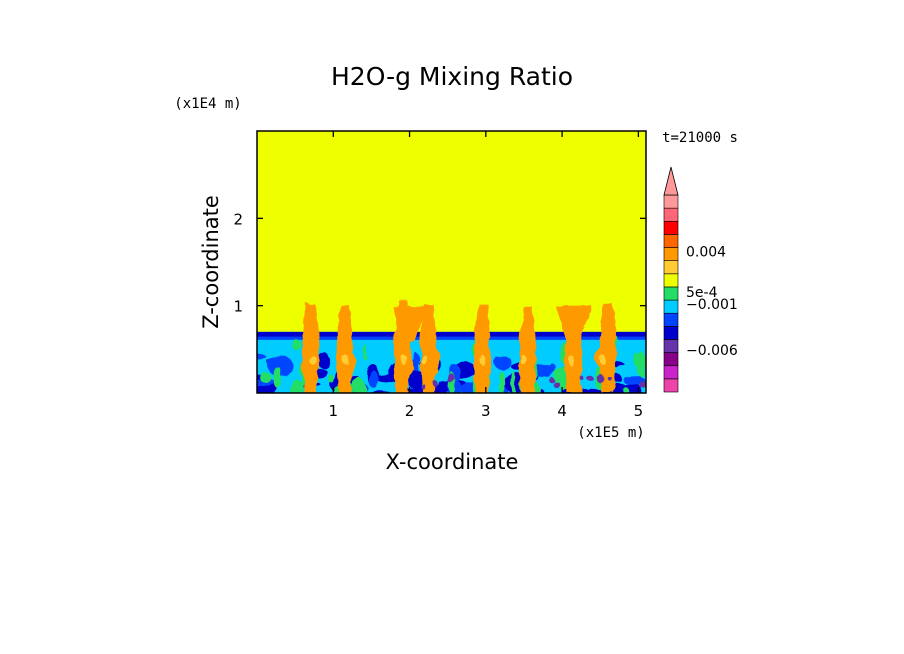  What do you see at coordinates (207, 104) in the screenshot?
I see `y-units-label: (x1E4 m)` at bounding box center [207, 104].